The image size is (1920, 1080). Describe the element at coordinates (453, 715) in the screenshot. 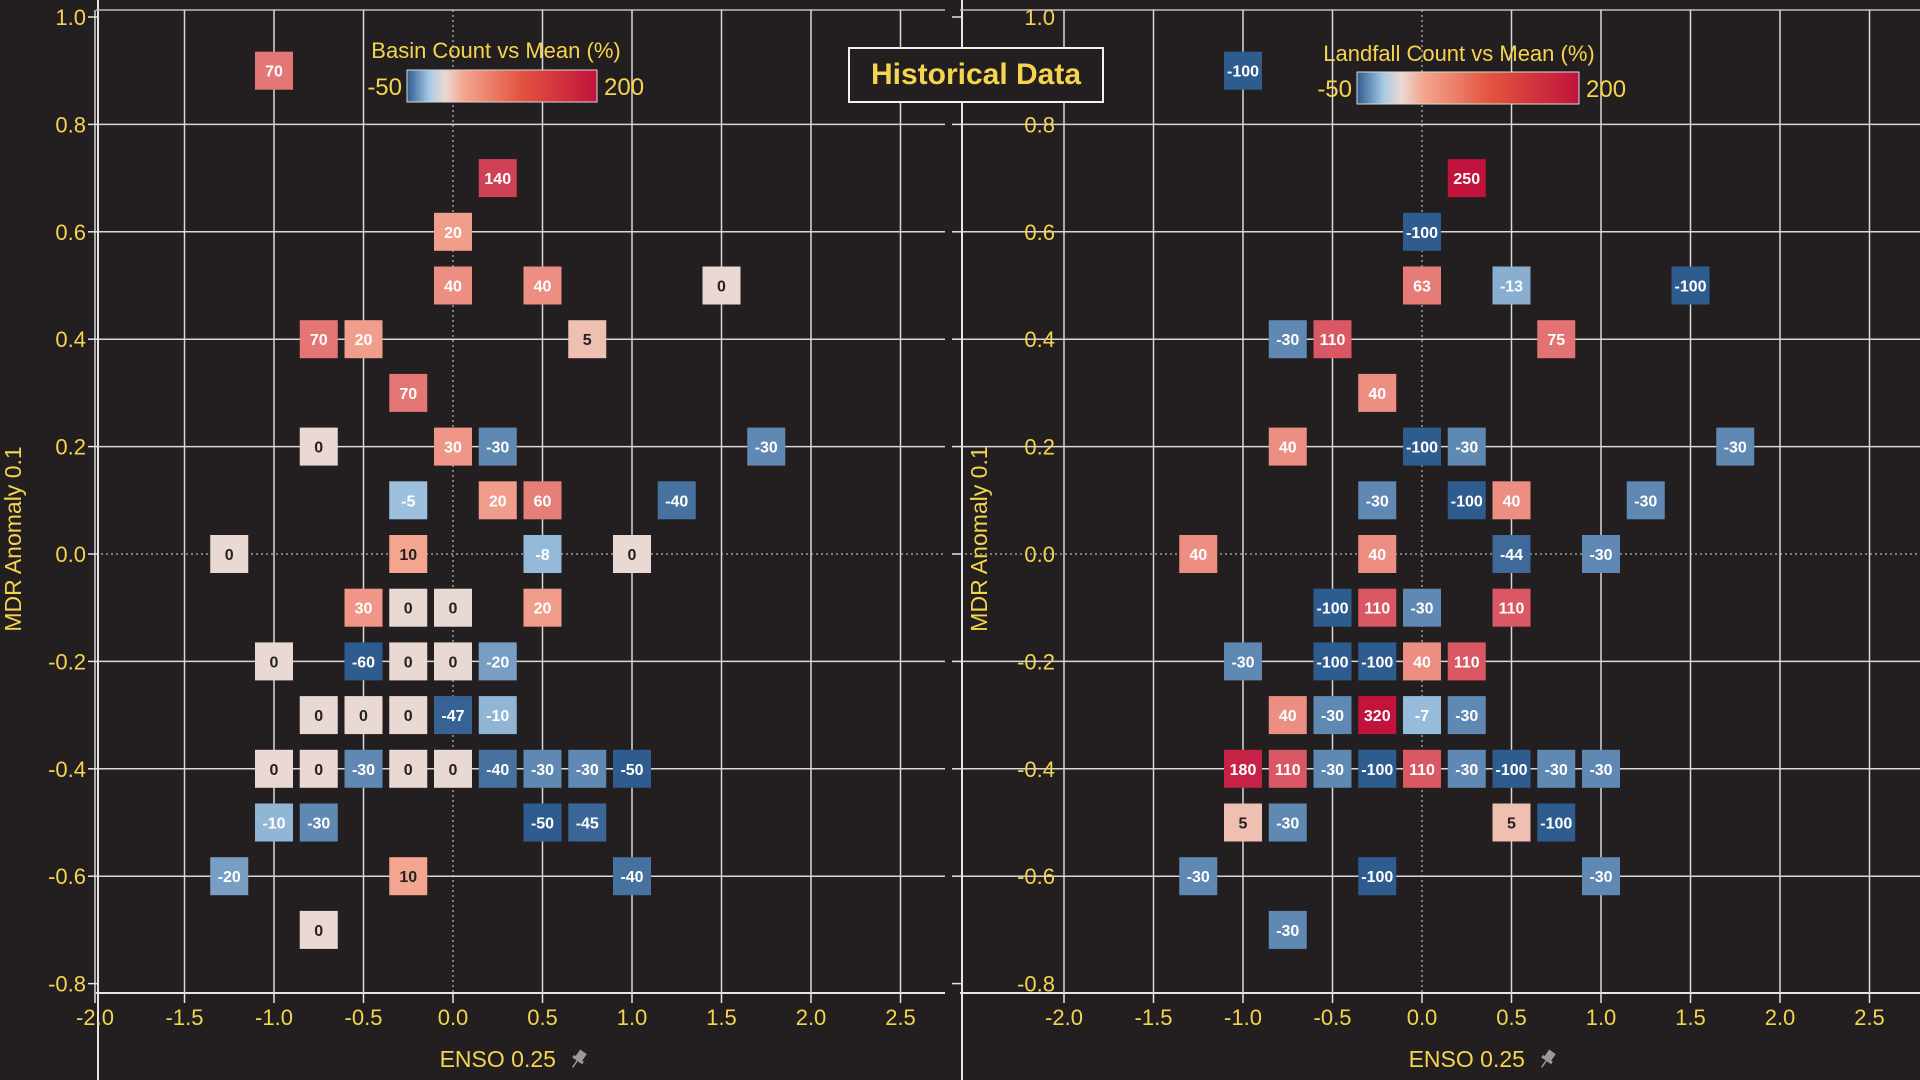

I see `heatmap-cell: -47` at that location.